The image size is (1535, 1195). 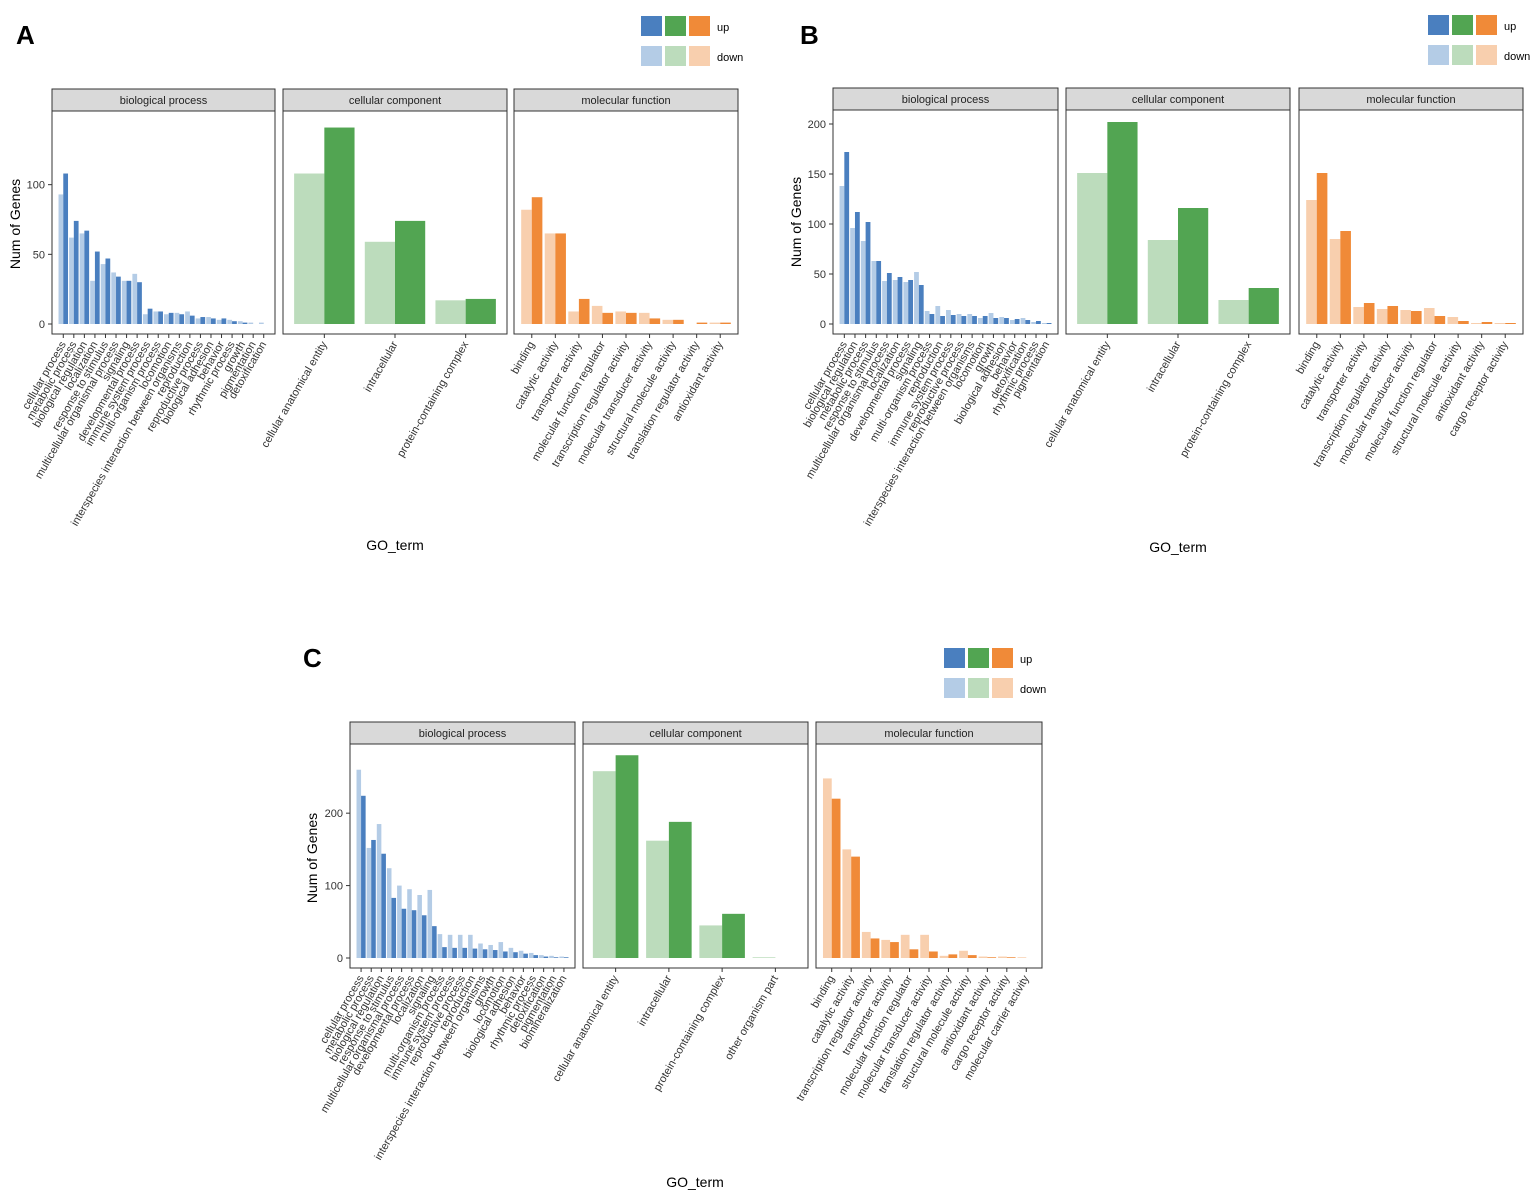 What do you see at coordinates (817, 125) in the screenshot?
I see `y-tick-label: 200` at bounding box center [817, 125].